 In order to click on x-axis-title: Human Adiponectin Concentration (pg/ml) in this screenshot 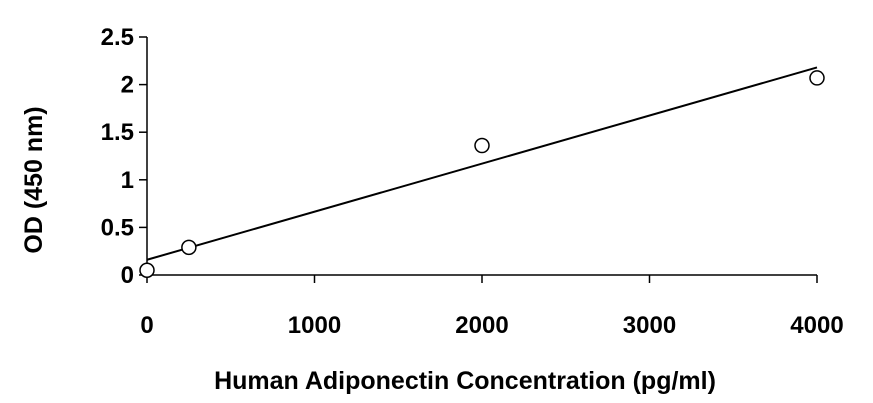, I will do `click(465, 381)`.